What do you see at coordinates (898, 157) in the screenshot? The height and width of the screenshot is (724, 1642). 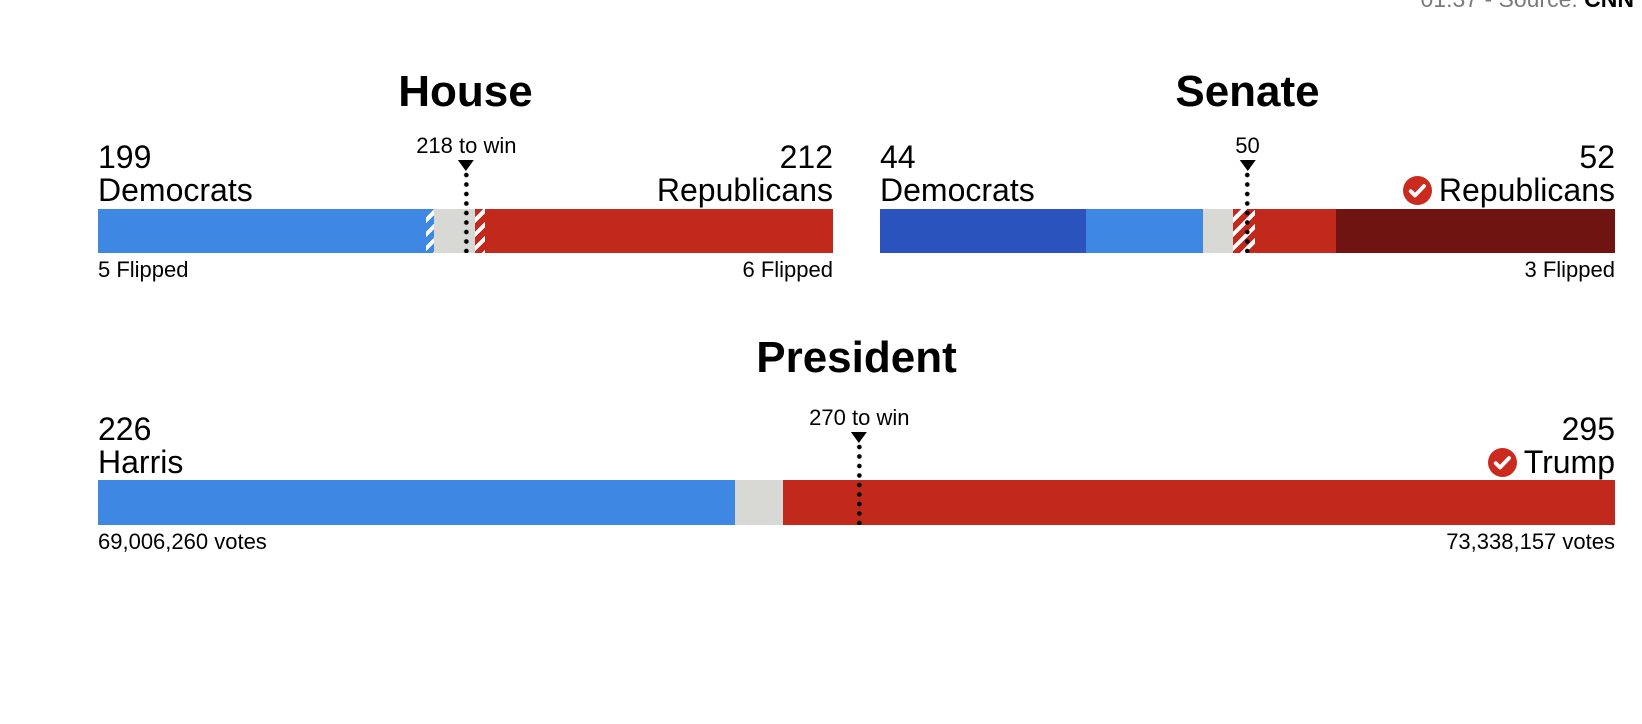 I see `left-party-count: 44` at bounding box center [898, 157].